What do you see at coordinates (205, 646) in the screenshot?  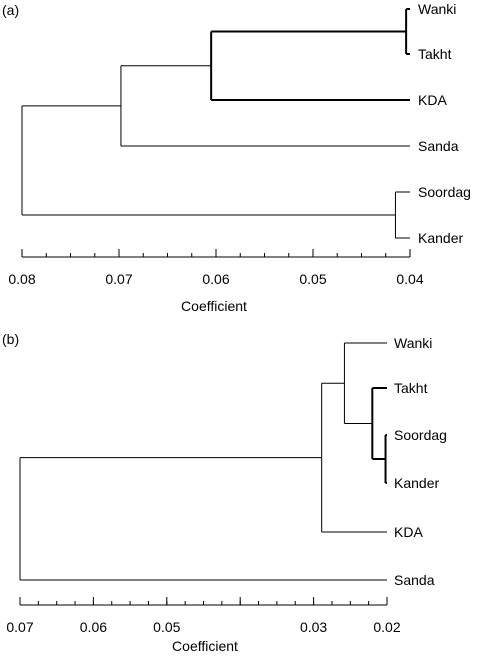 I see `x-axis-title-b: Coefficient` at bounding box center [205, 646].